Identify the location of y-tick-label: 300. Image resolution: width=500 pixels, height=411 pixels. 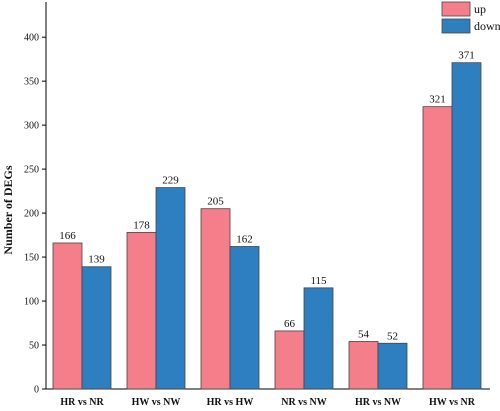
(31, 126).